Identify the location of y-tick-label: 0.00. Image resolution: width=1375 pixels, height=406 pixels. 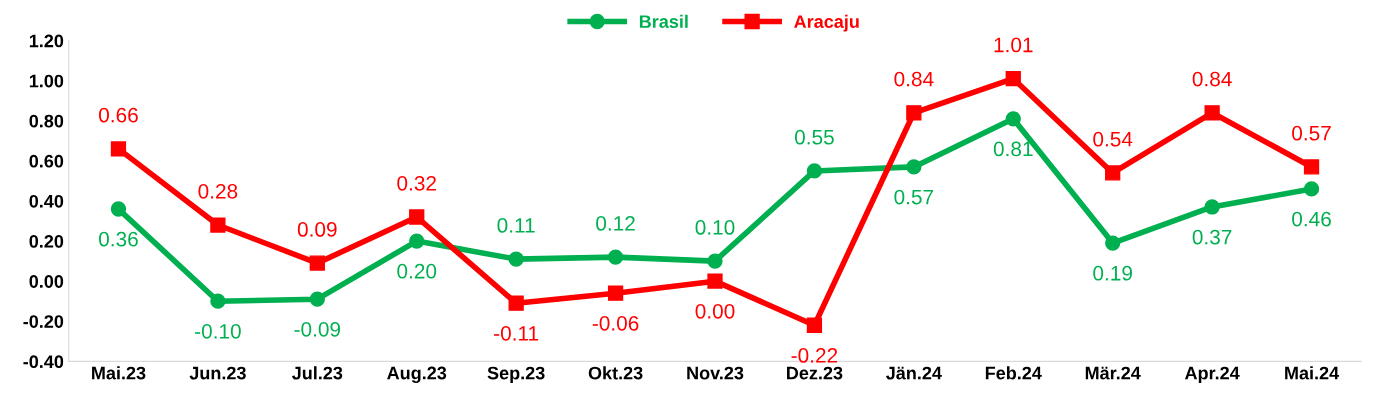
(46, 281).